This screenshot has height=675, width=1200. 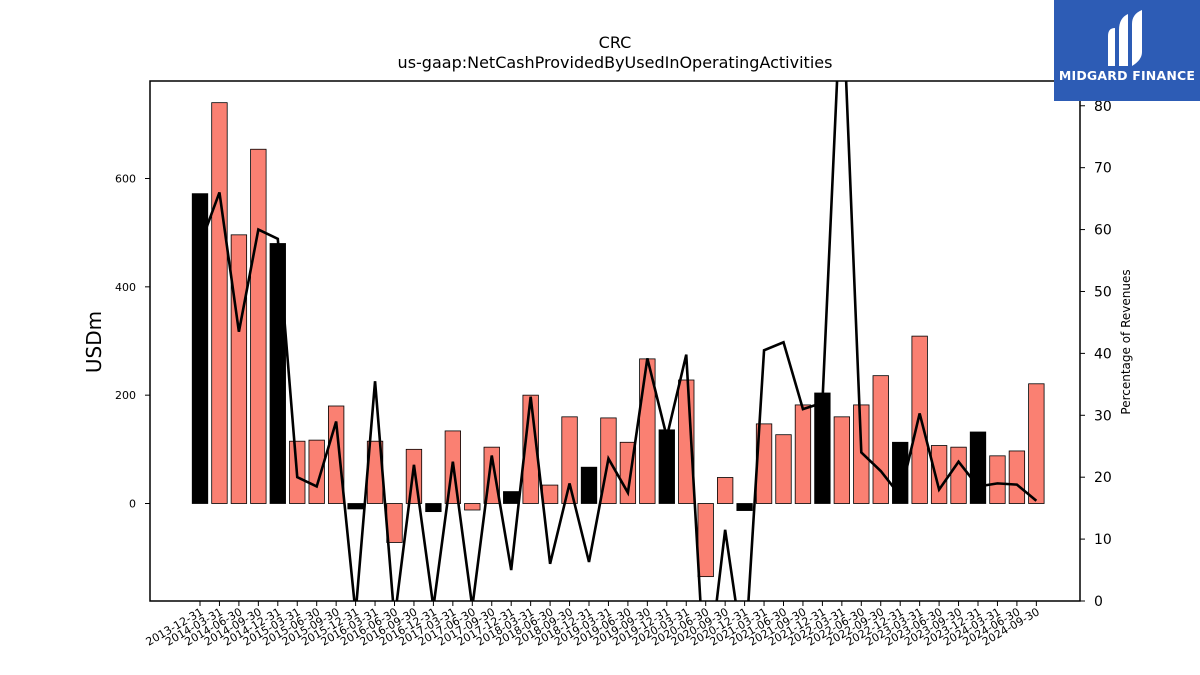 I want to click on y-axis-label: USDm, so click(x=94, y=342).